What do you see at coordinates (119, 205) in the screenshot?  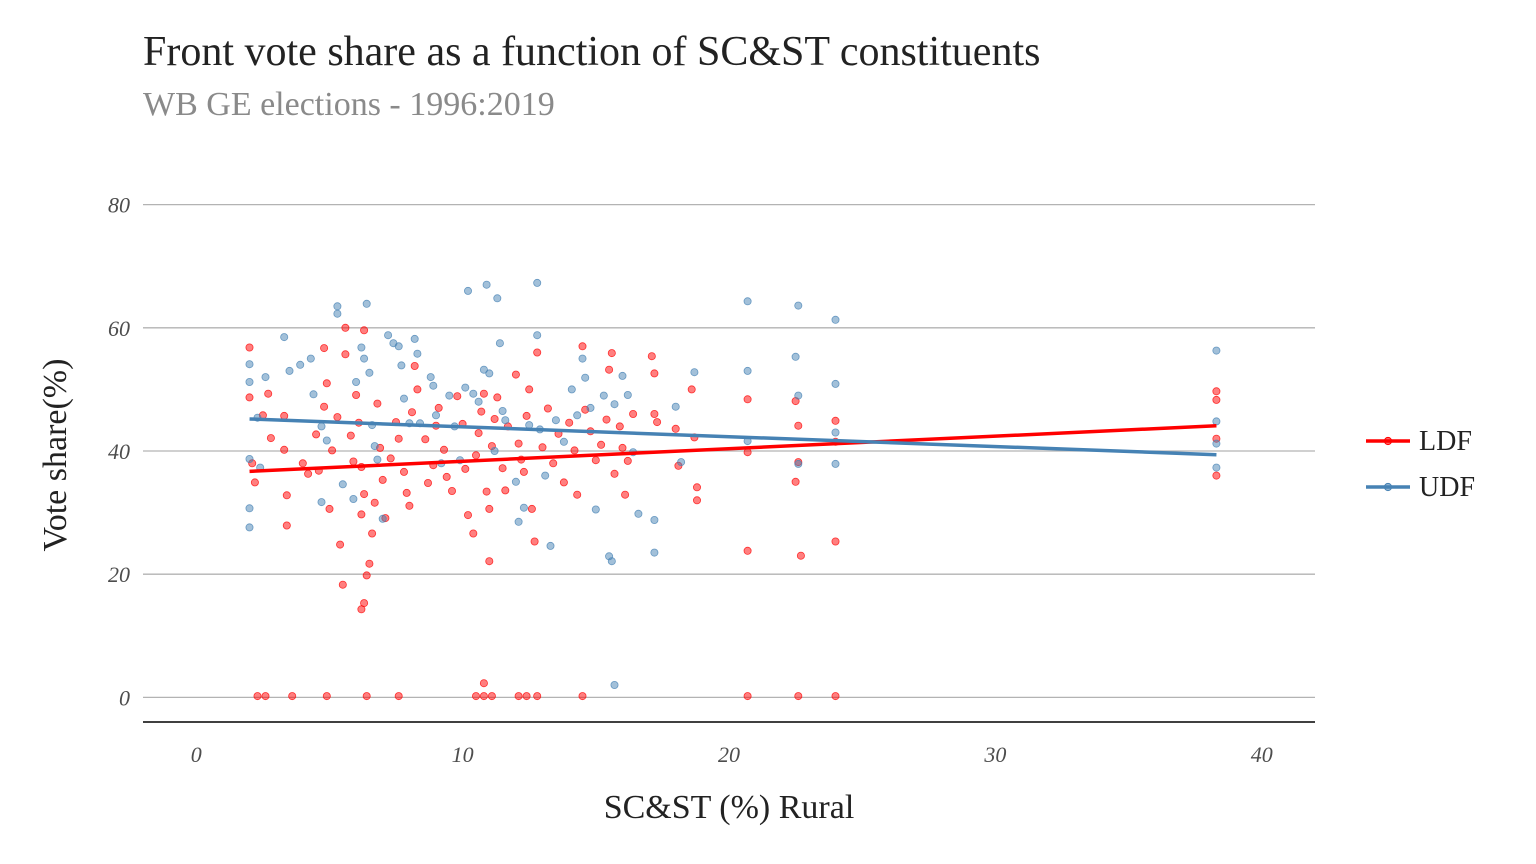 I see `y-tick-label: 80` at bounding box center [119, 205].